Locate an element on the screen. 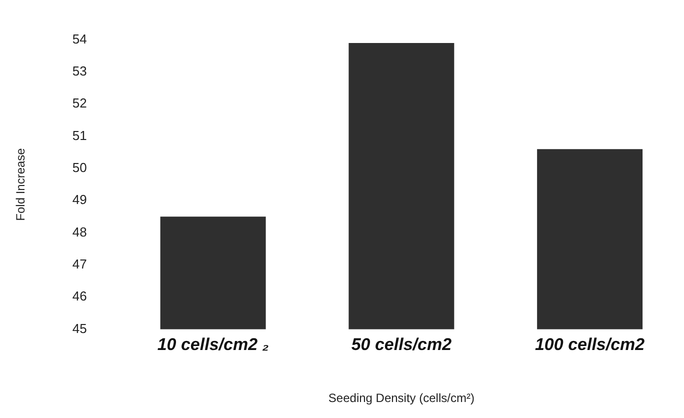 The height and width of the screenshot is (418, 684). y-tick-label: 51 is located at coordinates (79, 135).